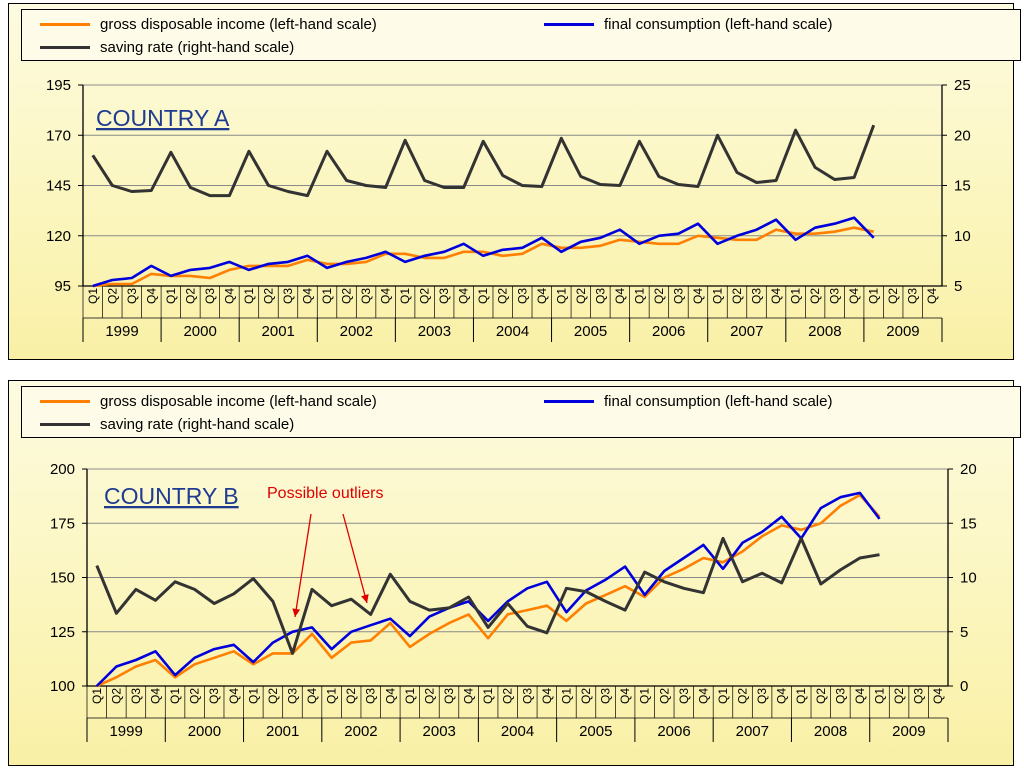 This screenshot has height=768, width=1024. What do you see at coordinates (62, 578) in the screenshot?
I see `left-tick-label: 150` at bounding box center [62, 578].